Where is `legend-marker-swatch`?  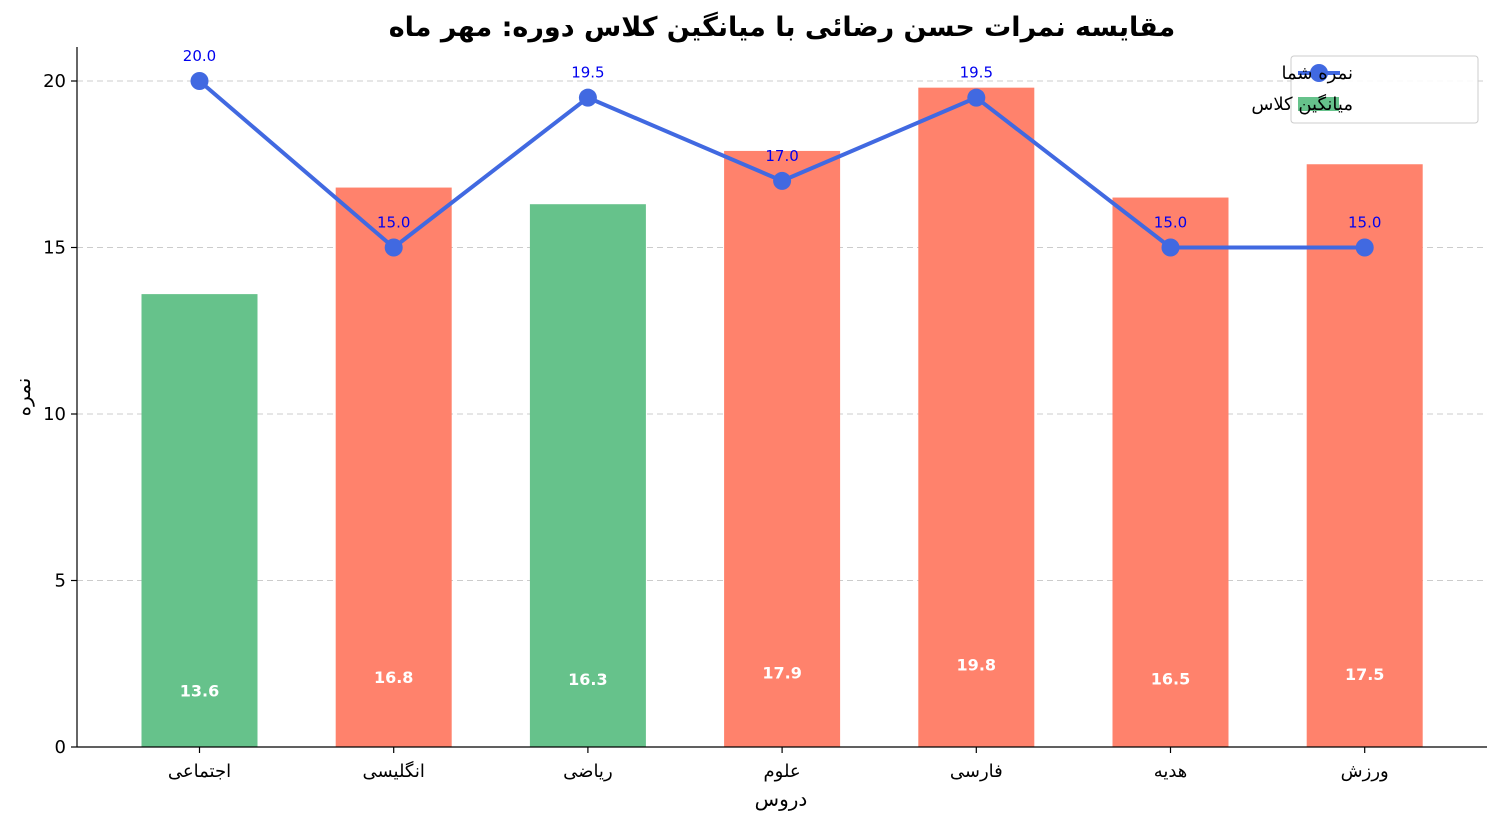 legend-marker-swatch is located at coordinates (1319, 73).